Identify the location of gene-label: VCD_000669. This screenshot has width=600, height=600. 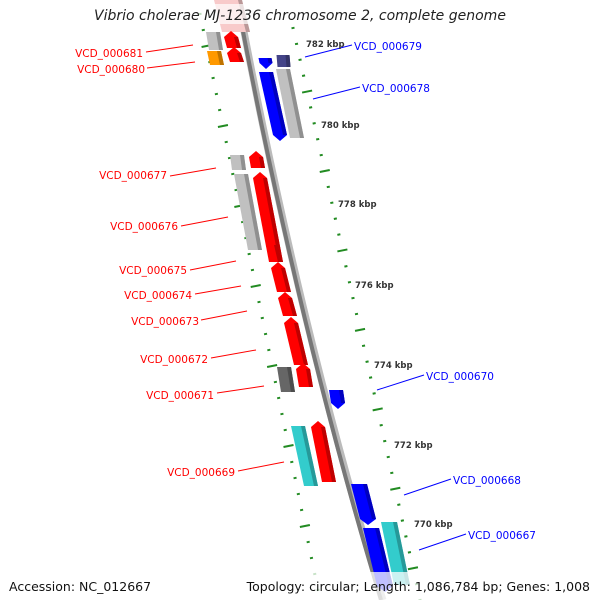
(201, 473).